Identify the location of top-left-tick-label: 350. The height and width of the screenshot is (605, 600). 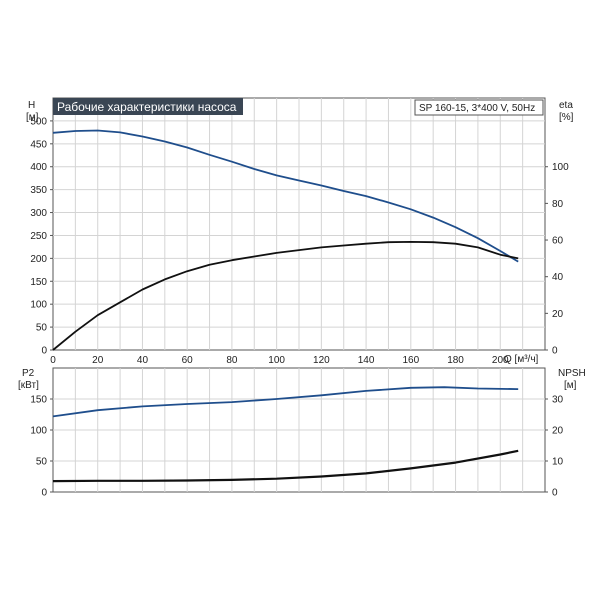
(38, 190).